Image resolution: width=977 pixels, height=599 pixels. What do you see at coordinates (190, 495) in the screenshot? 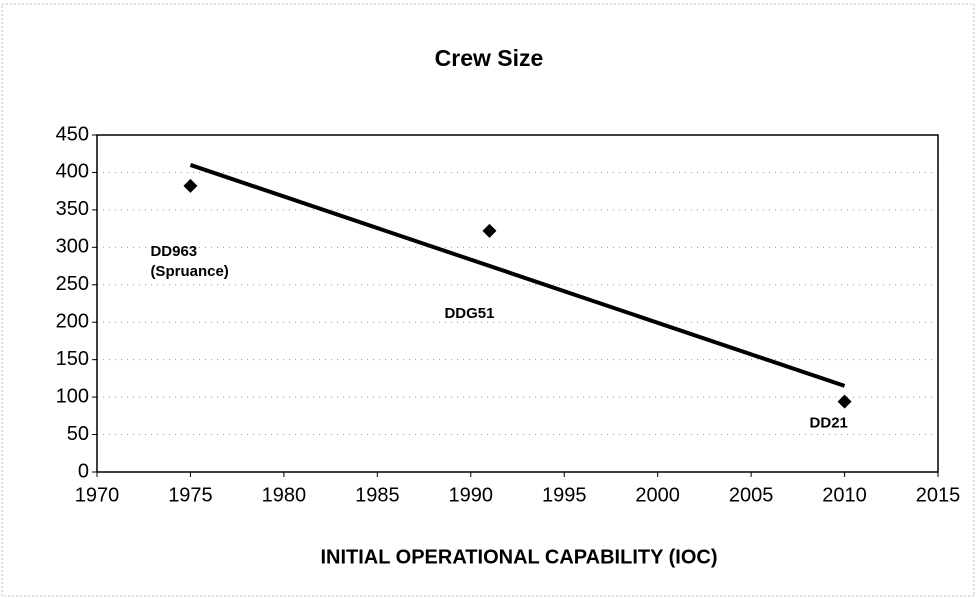
I see `x-tick-label: 1975` at bounding box center [190, 495].